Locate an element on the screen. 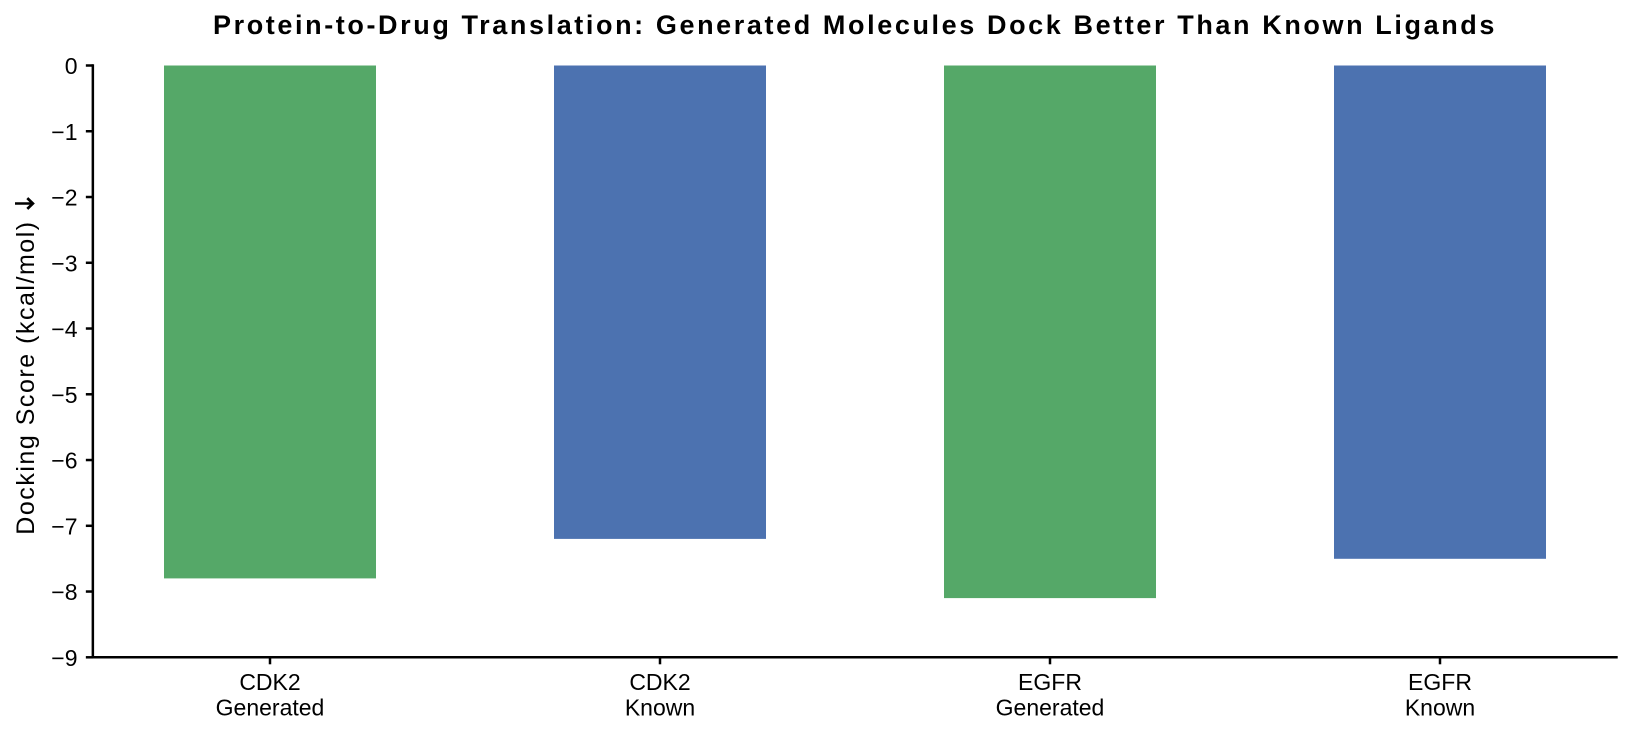 This screenshot has height=736, width=1632. svg-text: −2 is located at coordinates (64, 198).